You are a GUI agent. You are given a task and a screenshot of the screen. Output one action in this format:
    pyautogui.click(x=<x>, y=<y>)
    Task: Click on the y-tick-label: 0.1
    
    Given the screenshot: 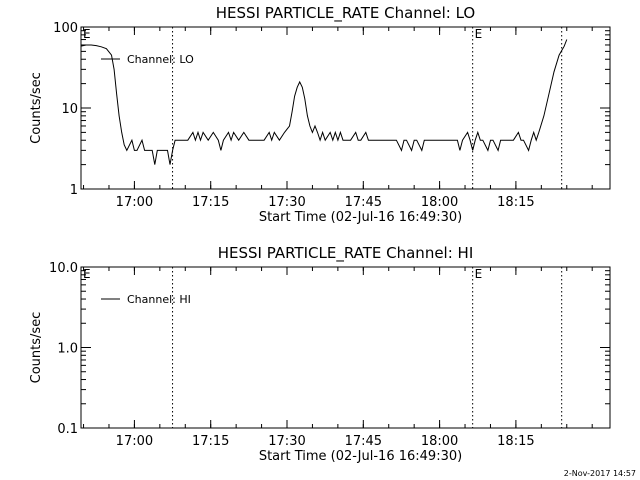 What is the action you would take?
    pyautogui.click(x=67, y=429)
    